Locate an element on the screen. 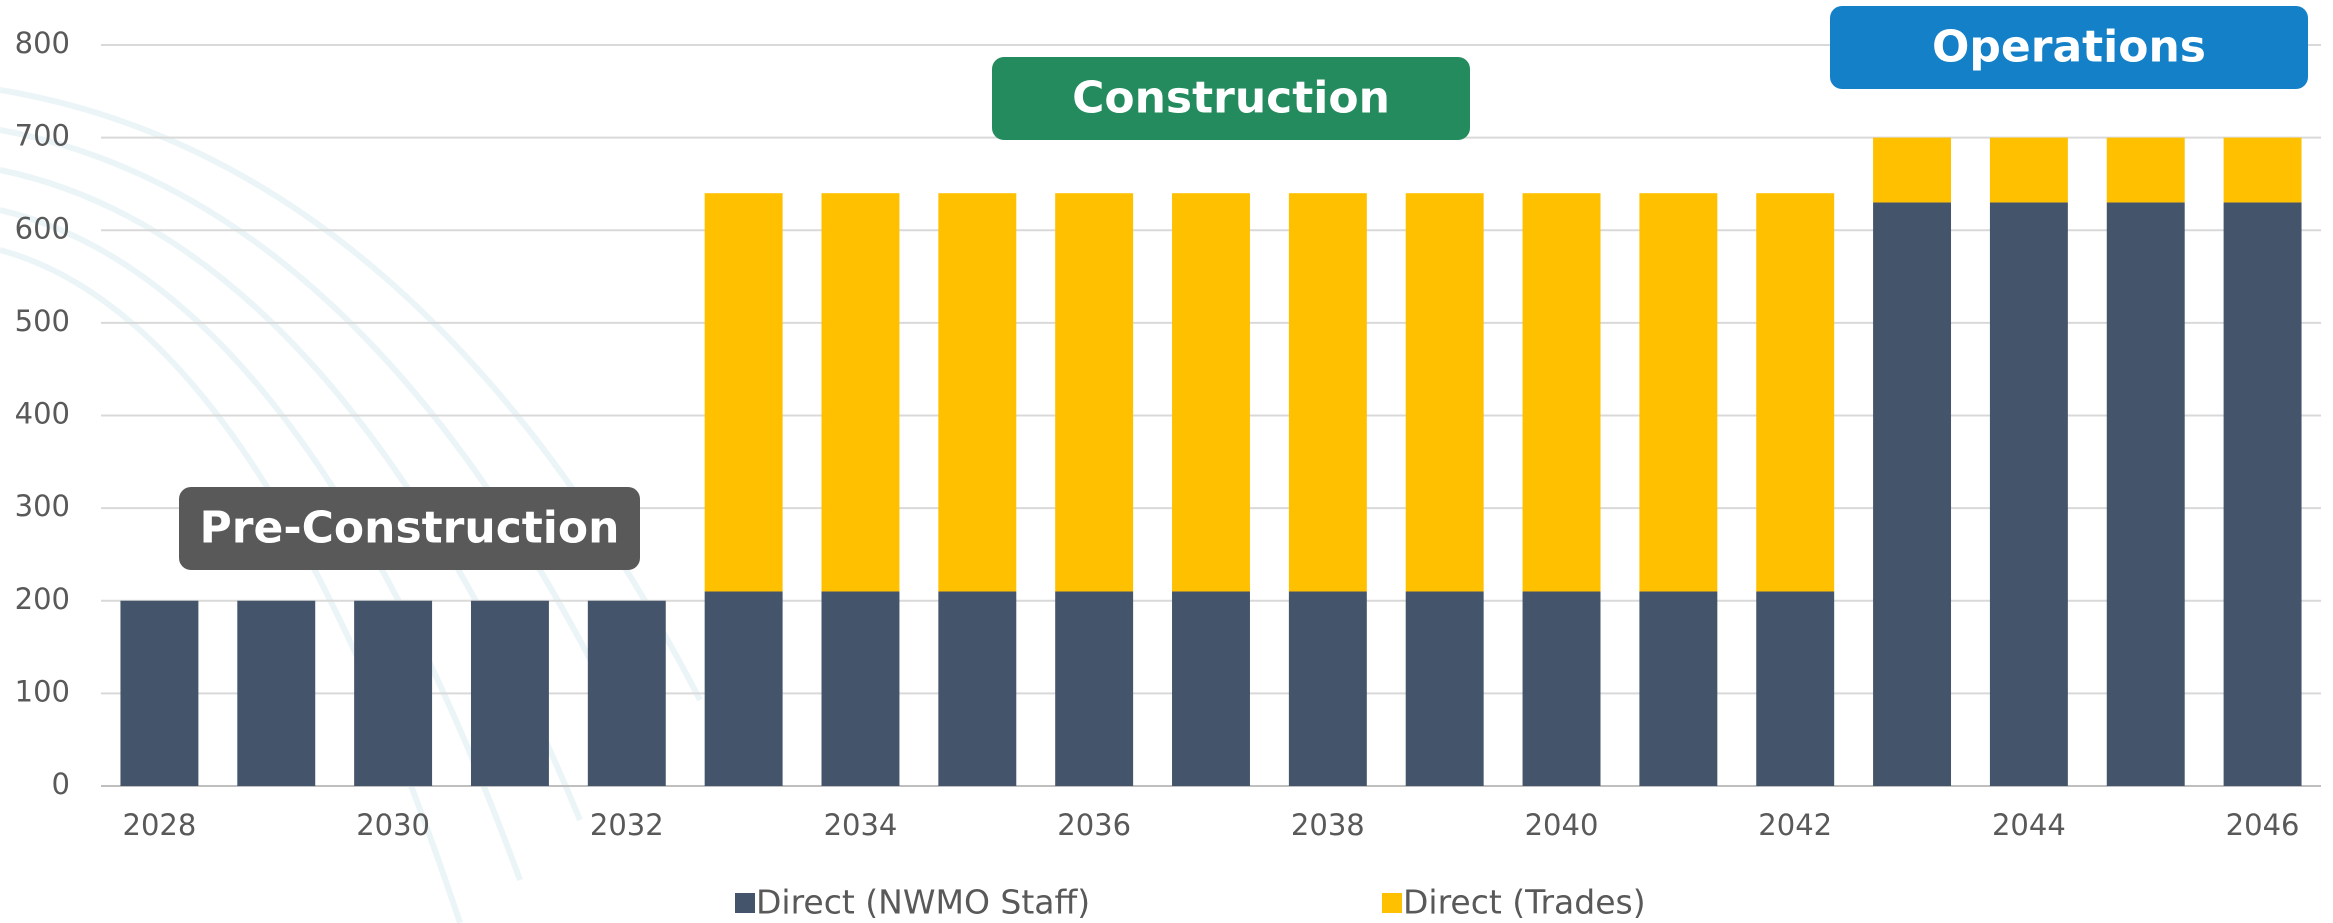  x-tick-label: 2028 is located at coordinates (160, 825).